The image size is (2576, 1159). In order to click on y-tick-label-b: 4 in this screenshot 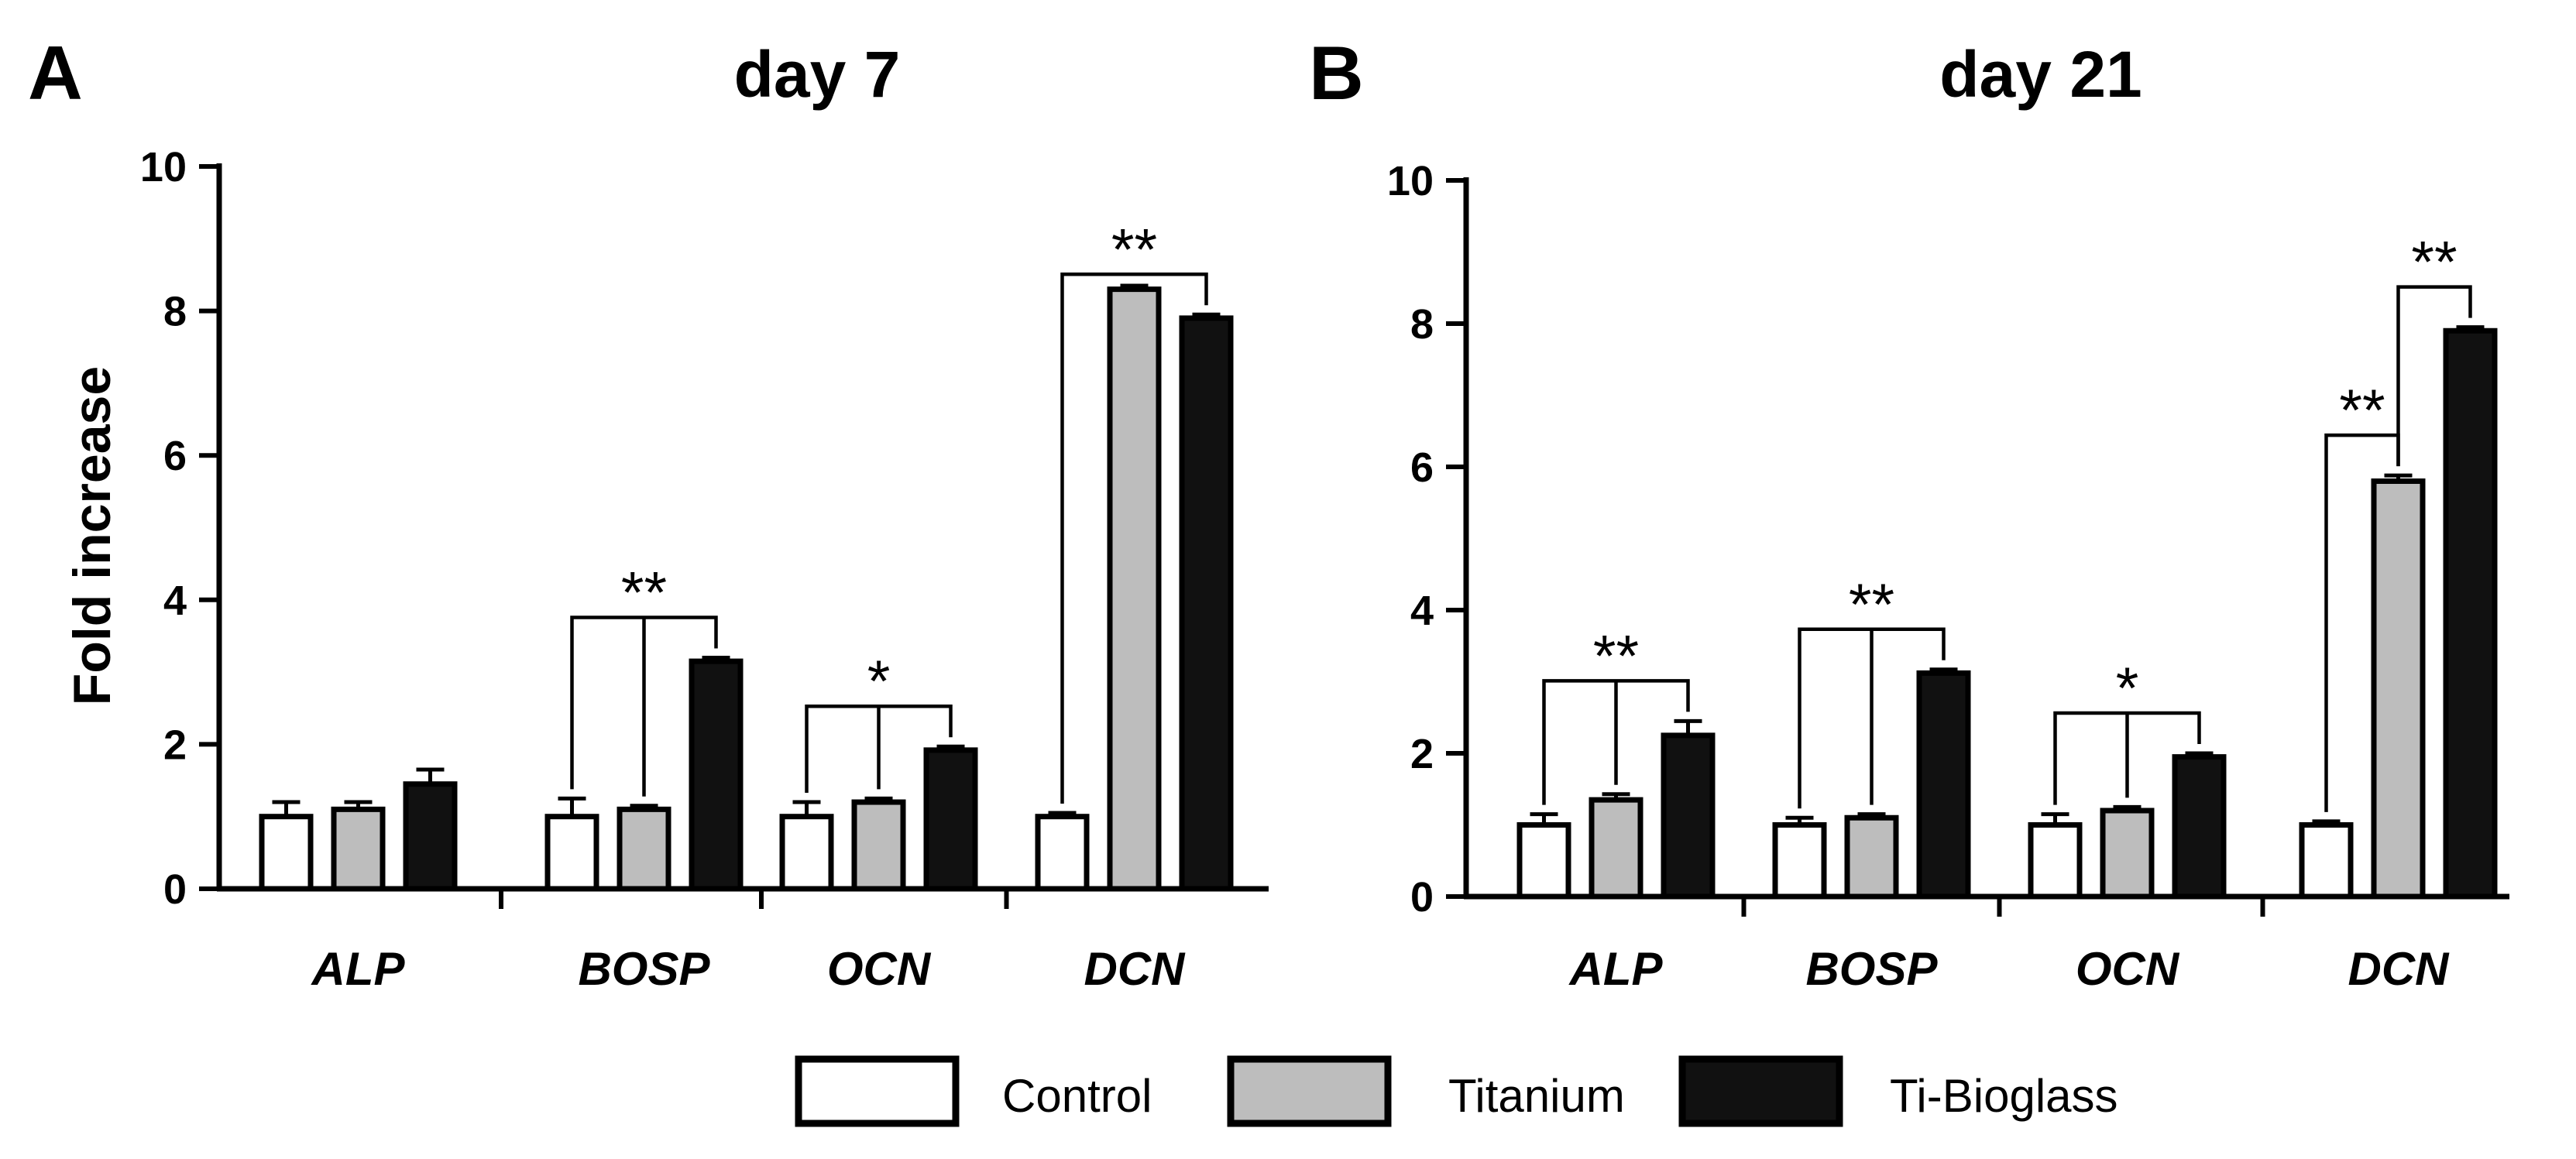, I will do `click(1422, 611)`.